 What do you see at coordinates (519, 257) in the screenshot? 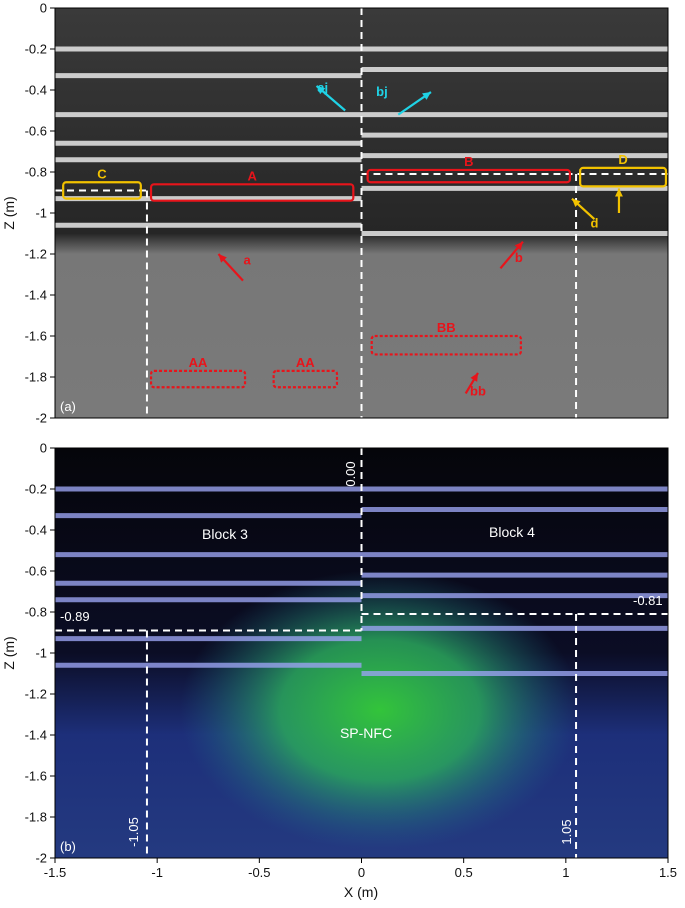
I see `arrow-label-b: b` at bounding box center [519, 257].